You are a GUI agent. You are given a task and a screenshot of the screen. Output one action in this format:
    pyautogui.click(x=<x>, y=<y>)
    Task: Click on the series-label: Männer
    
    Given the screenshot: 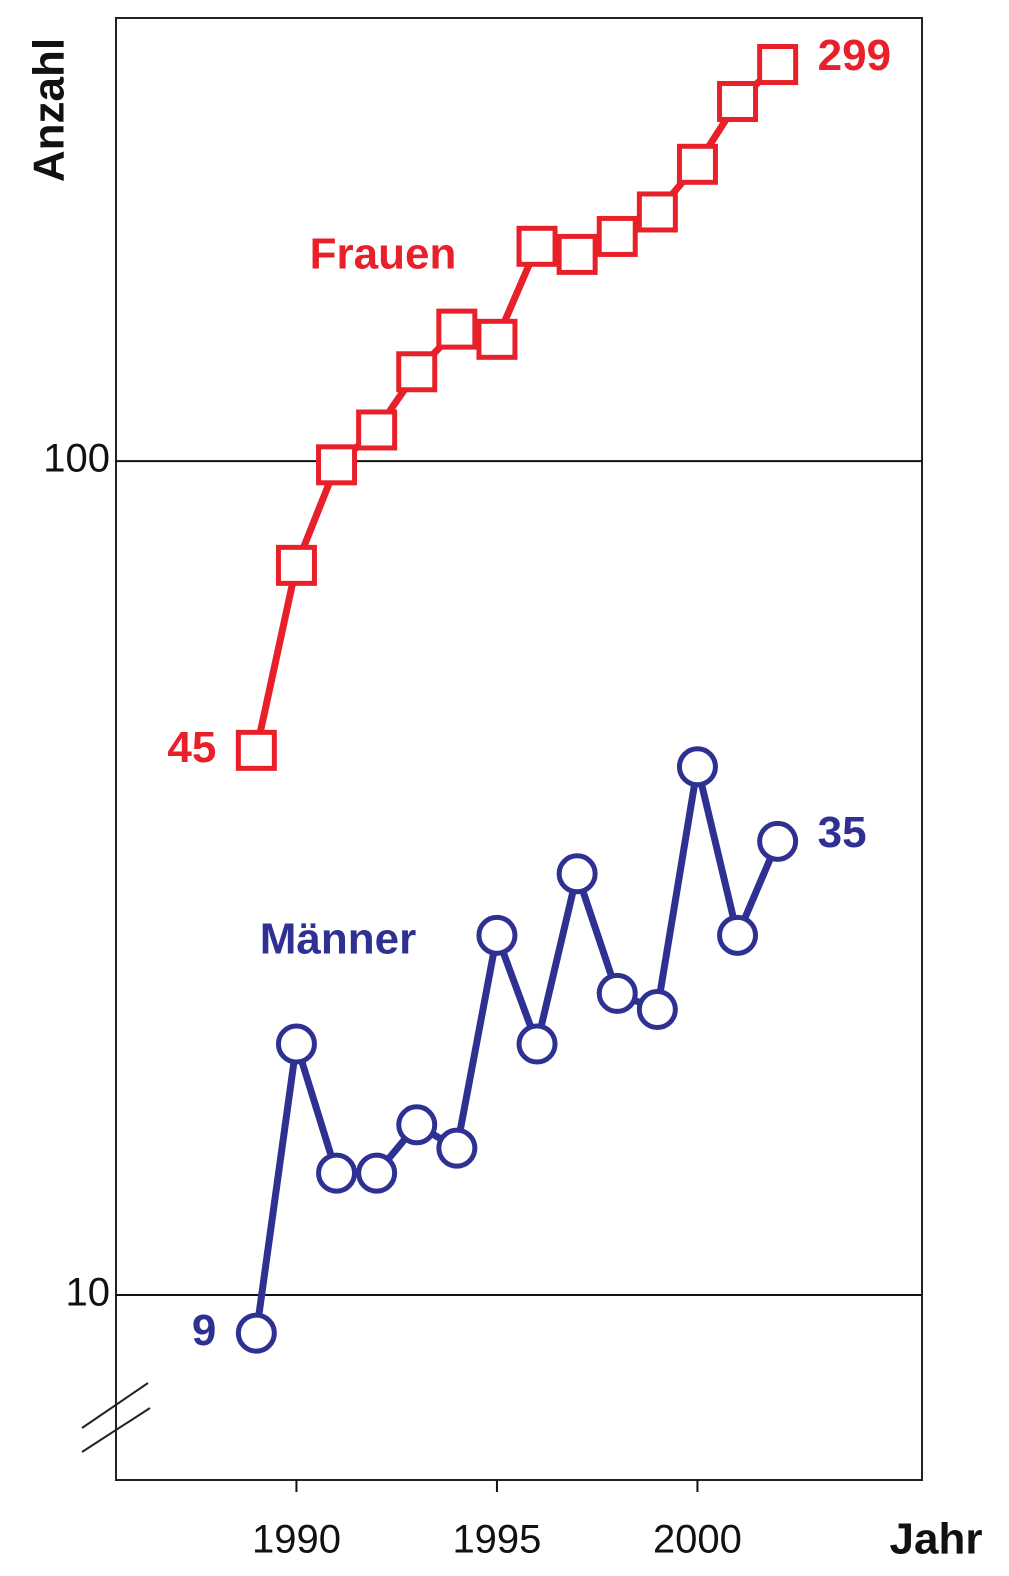 What is the action you would take?
    pyautogui.click(x=338, y=939)
    